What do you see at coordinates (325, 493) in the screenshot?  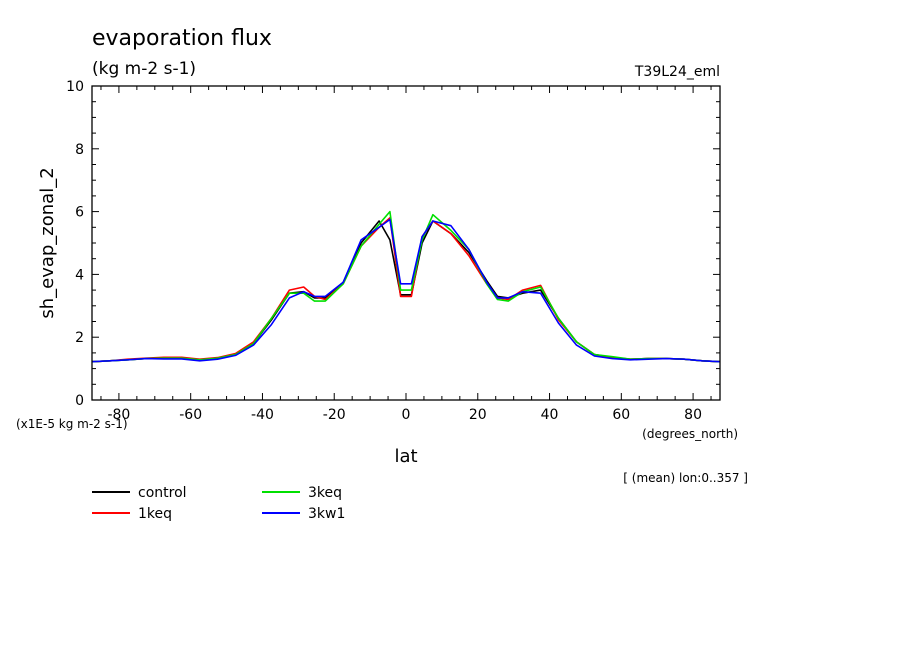 I see `legend-label-3keq: 3keq` at bounding box center [325, 493].